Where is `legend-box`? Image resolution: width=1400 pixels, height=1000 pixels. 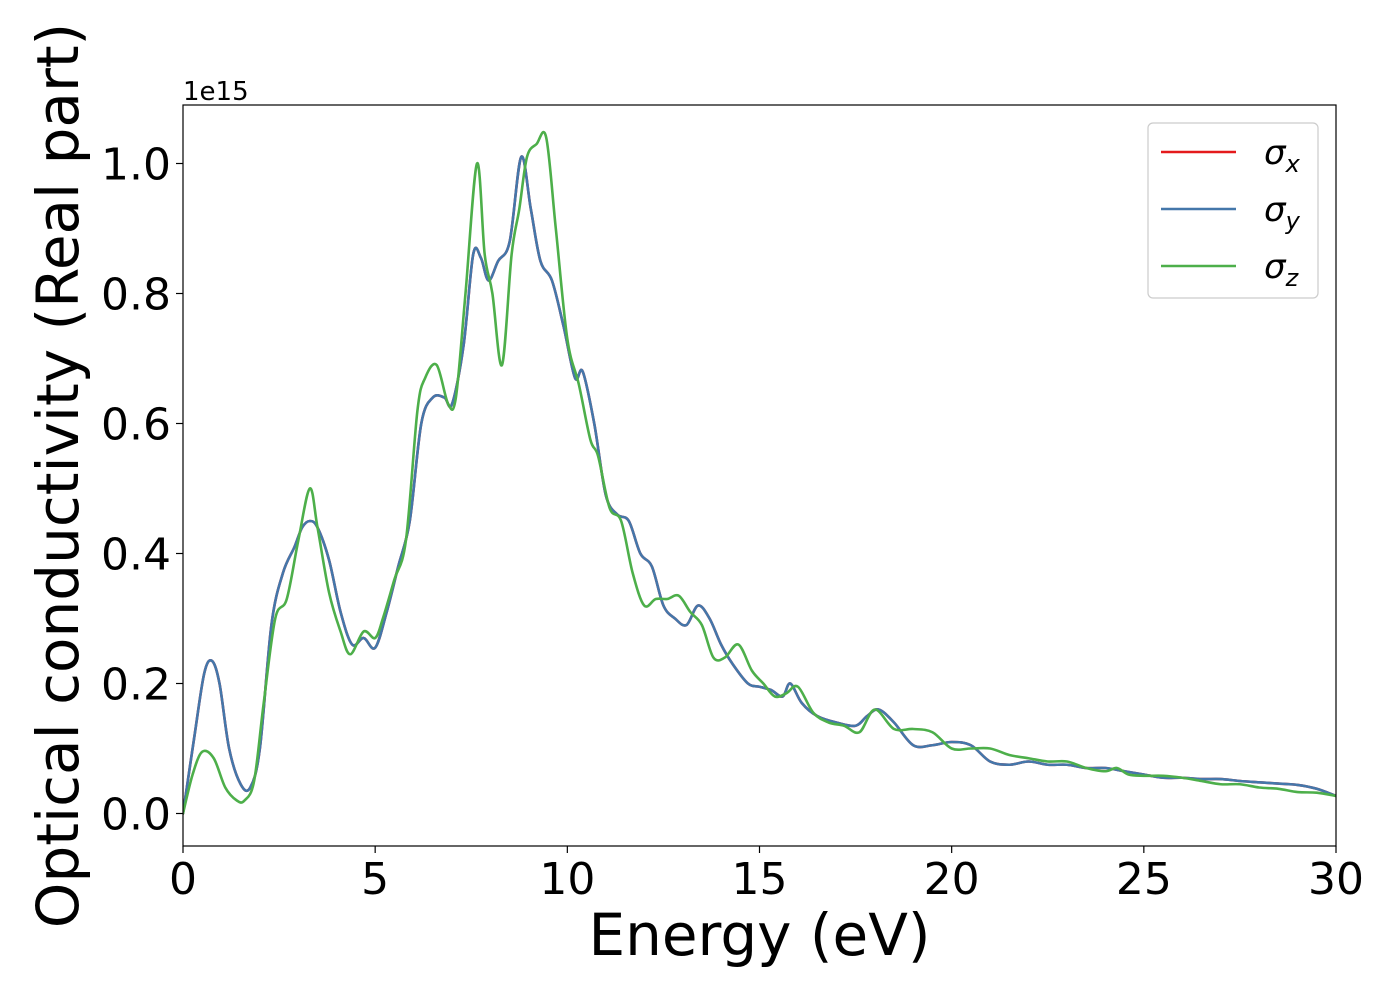 legend-box is located at coordinates (1233, 210).